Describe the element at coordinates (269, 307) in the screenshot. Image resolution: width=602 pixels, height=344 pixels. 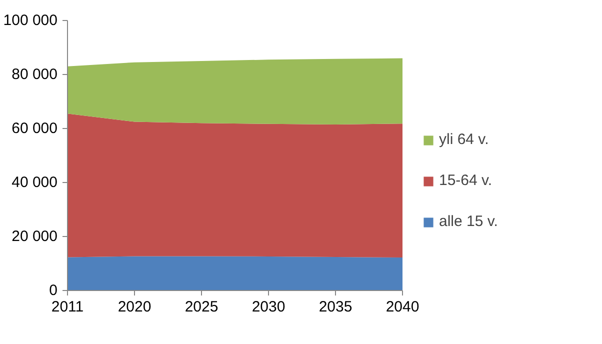
I see `x-tick-label: 2030` at that location.